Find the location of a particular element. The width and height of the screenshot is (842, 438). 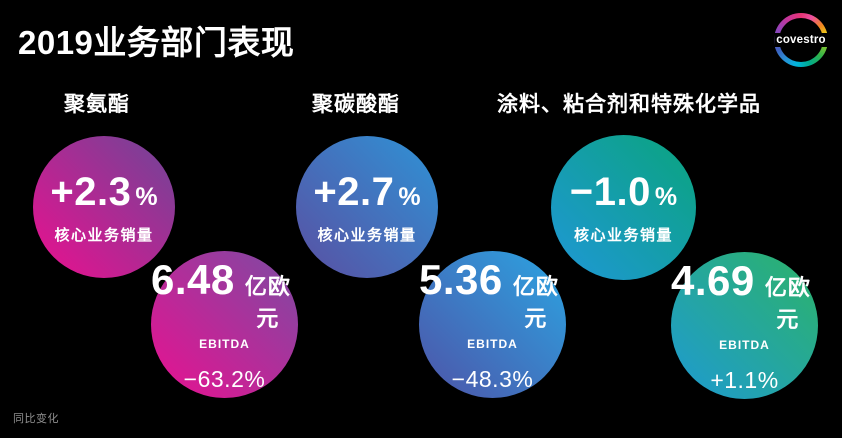

segment-1-sales-circle: +2.3 % 核心业务销量 is located at coordinates (104, 207).